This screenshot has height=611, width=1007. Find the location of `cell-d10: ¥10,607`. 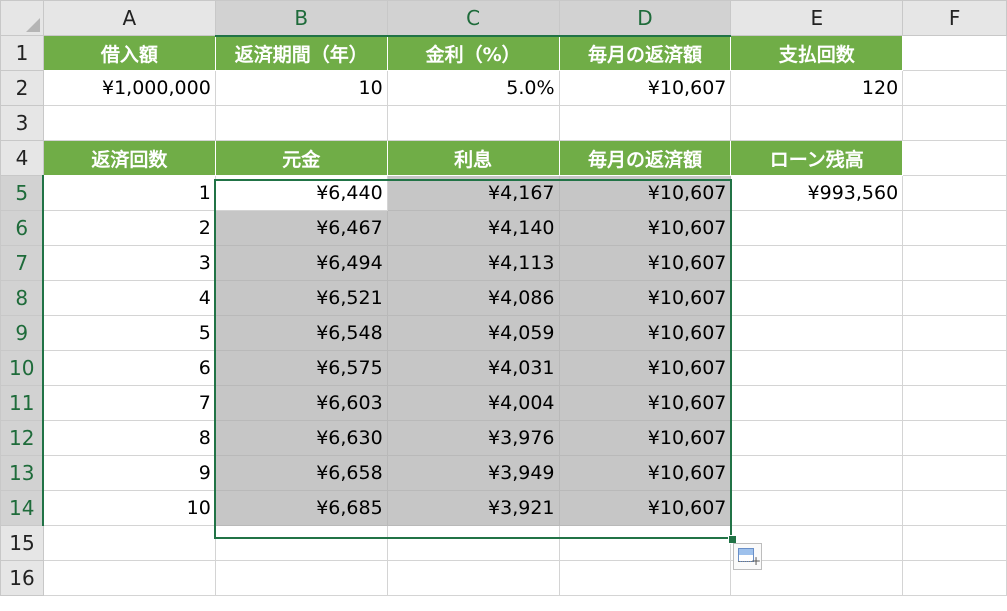

cell-d10: ¥10,607 is located at coordinates (645, 368).